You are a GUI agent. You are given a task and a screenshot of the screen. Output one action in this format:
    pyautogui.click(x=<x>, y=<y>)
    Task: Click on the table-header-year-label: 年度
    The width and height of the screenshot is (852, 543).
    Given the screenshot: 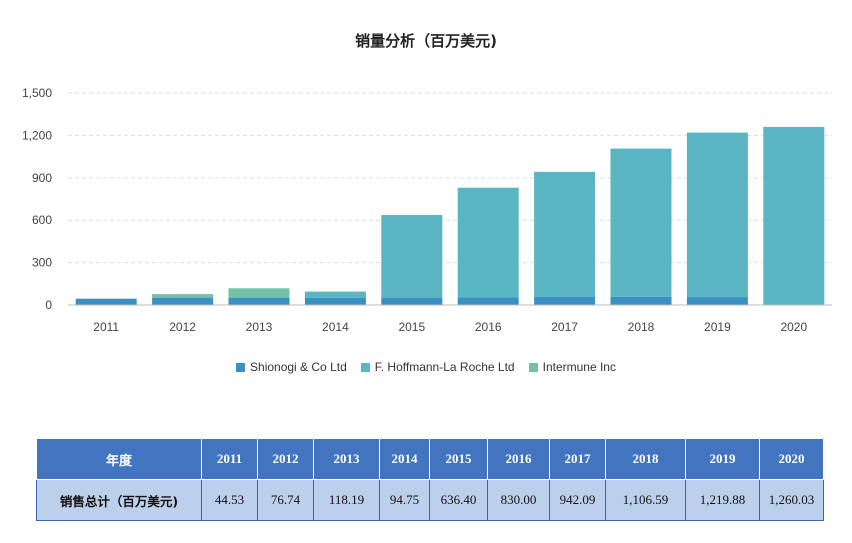 What is the action you would take?
    pyautogui.click(x=119, y=459)
    